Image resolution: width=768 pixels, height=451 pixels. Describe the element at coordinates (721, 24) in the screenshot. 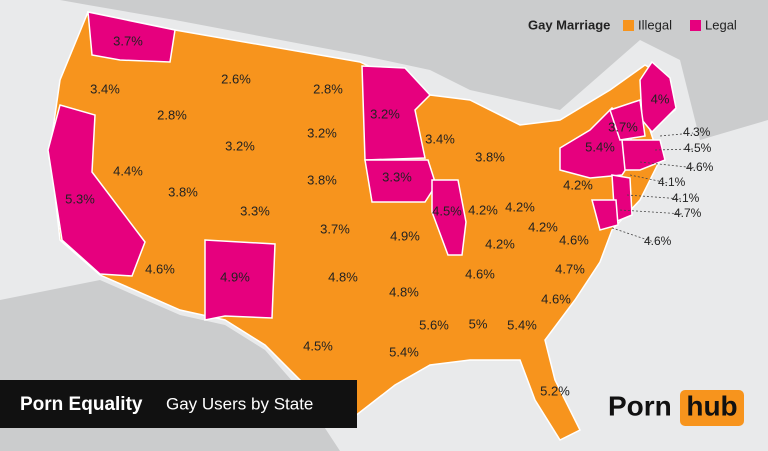

I see `legend-label: Legal` at that location.